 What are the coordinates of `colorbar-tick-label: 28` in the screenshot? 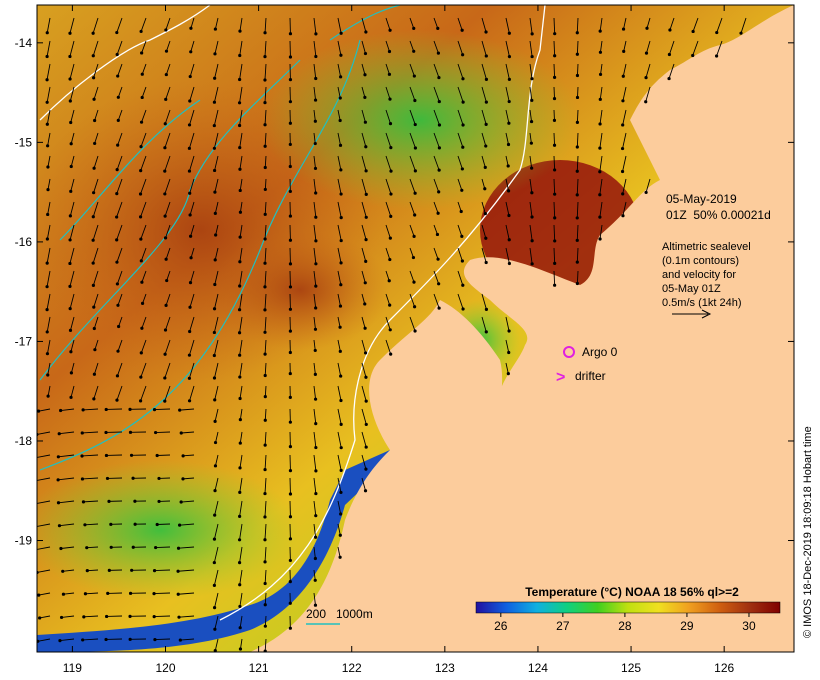 It's located at (625, 626).